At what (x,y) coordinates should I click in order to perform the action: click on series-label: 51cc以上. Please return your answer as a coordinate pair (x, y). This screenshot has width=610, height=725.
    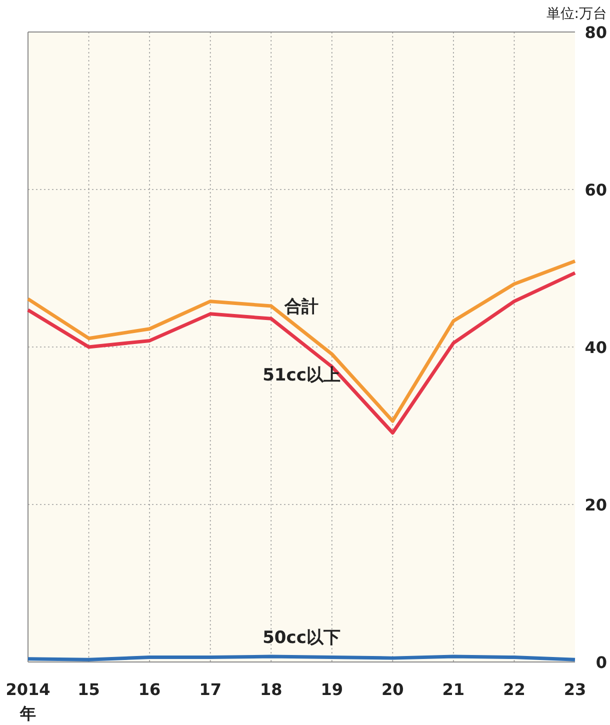
    Looking at the image, I should click on (301, 376).